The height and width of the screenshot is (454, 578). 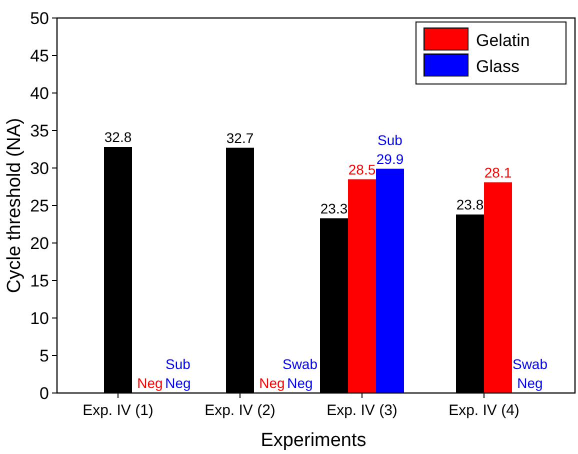 What do you see at coordinates (14, 206) in the screenshot?
I see `y-axis-title: Cycle threshold (NA)` at bounding box center [14, 206].